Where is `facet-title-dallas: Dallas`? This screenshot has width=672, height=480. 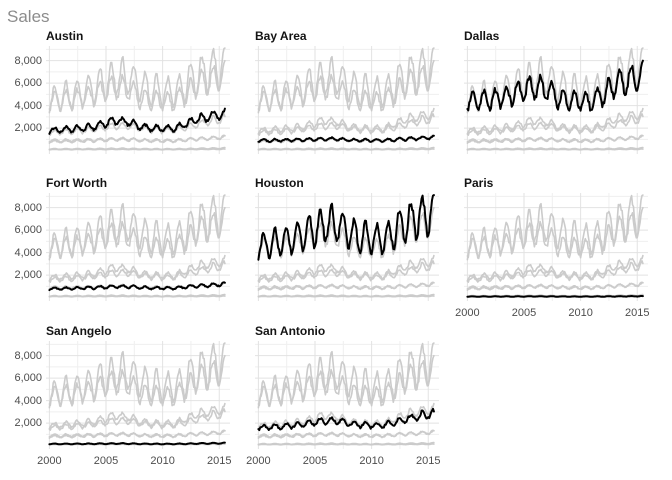
facet-title-dallas: Dallas is located at coordinates (482, 36).